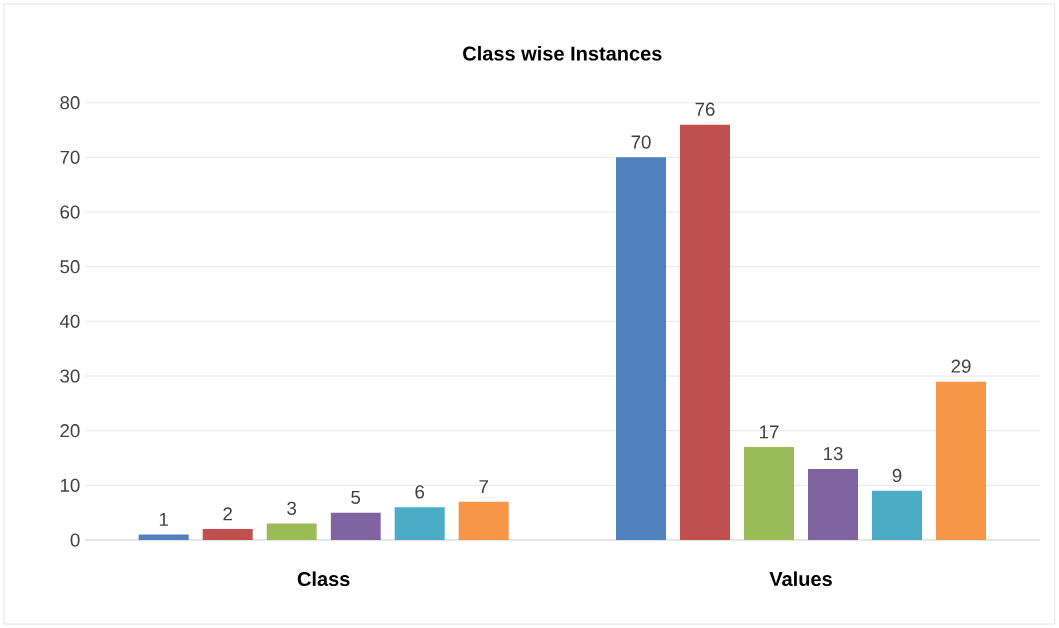  I want to click on y-tick-label: 80, so click(70, 103).